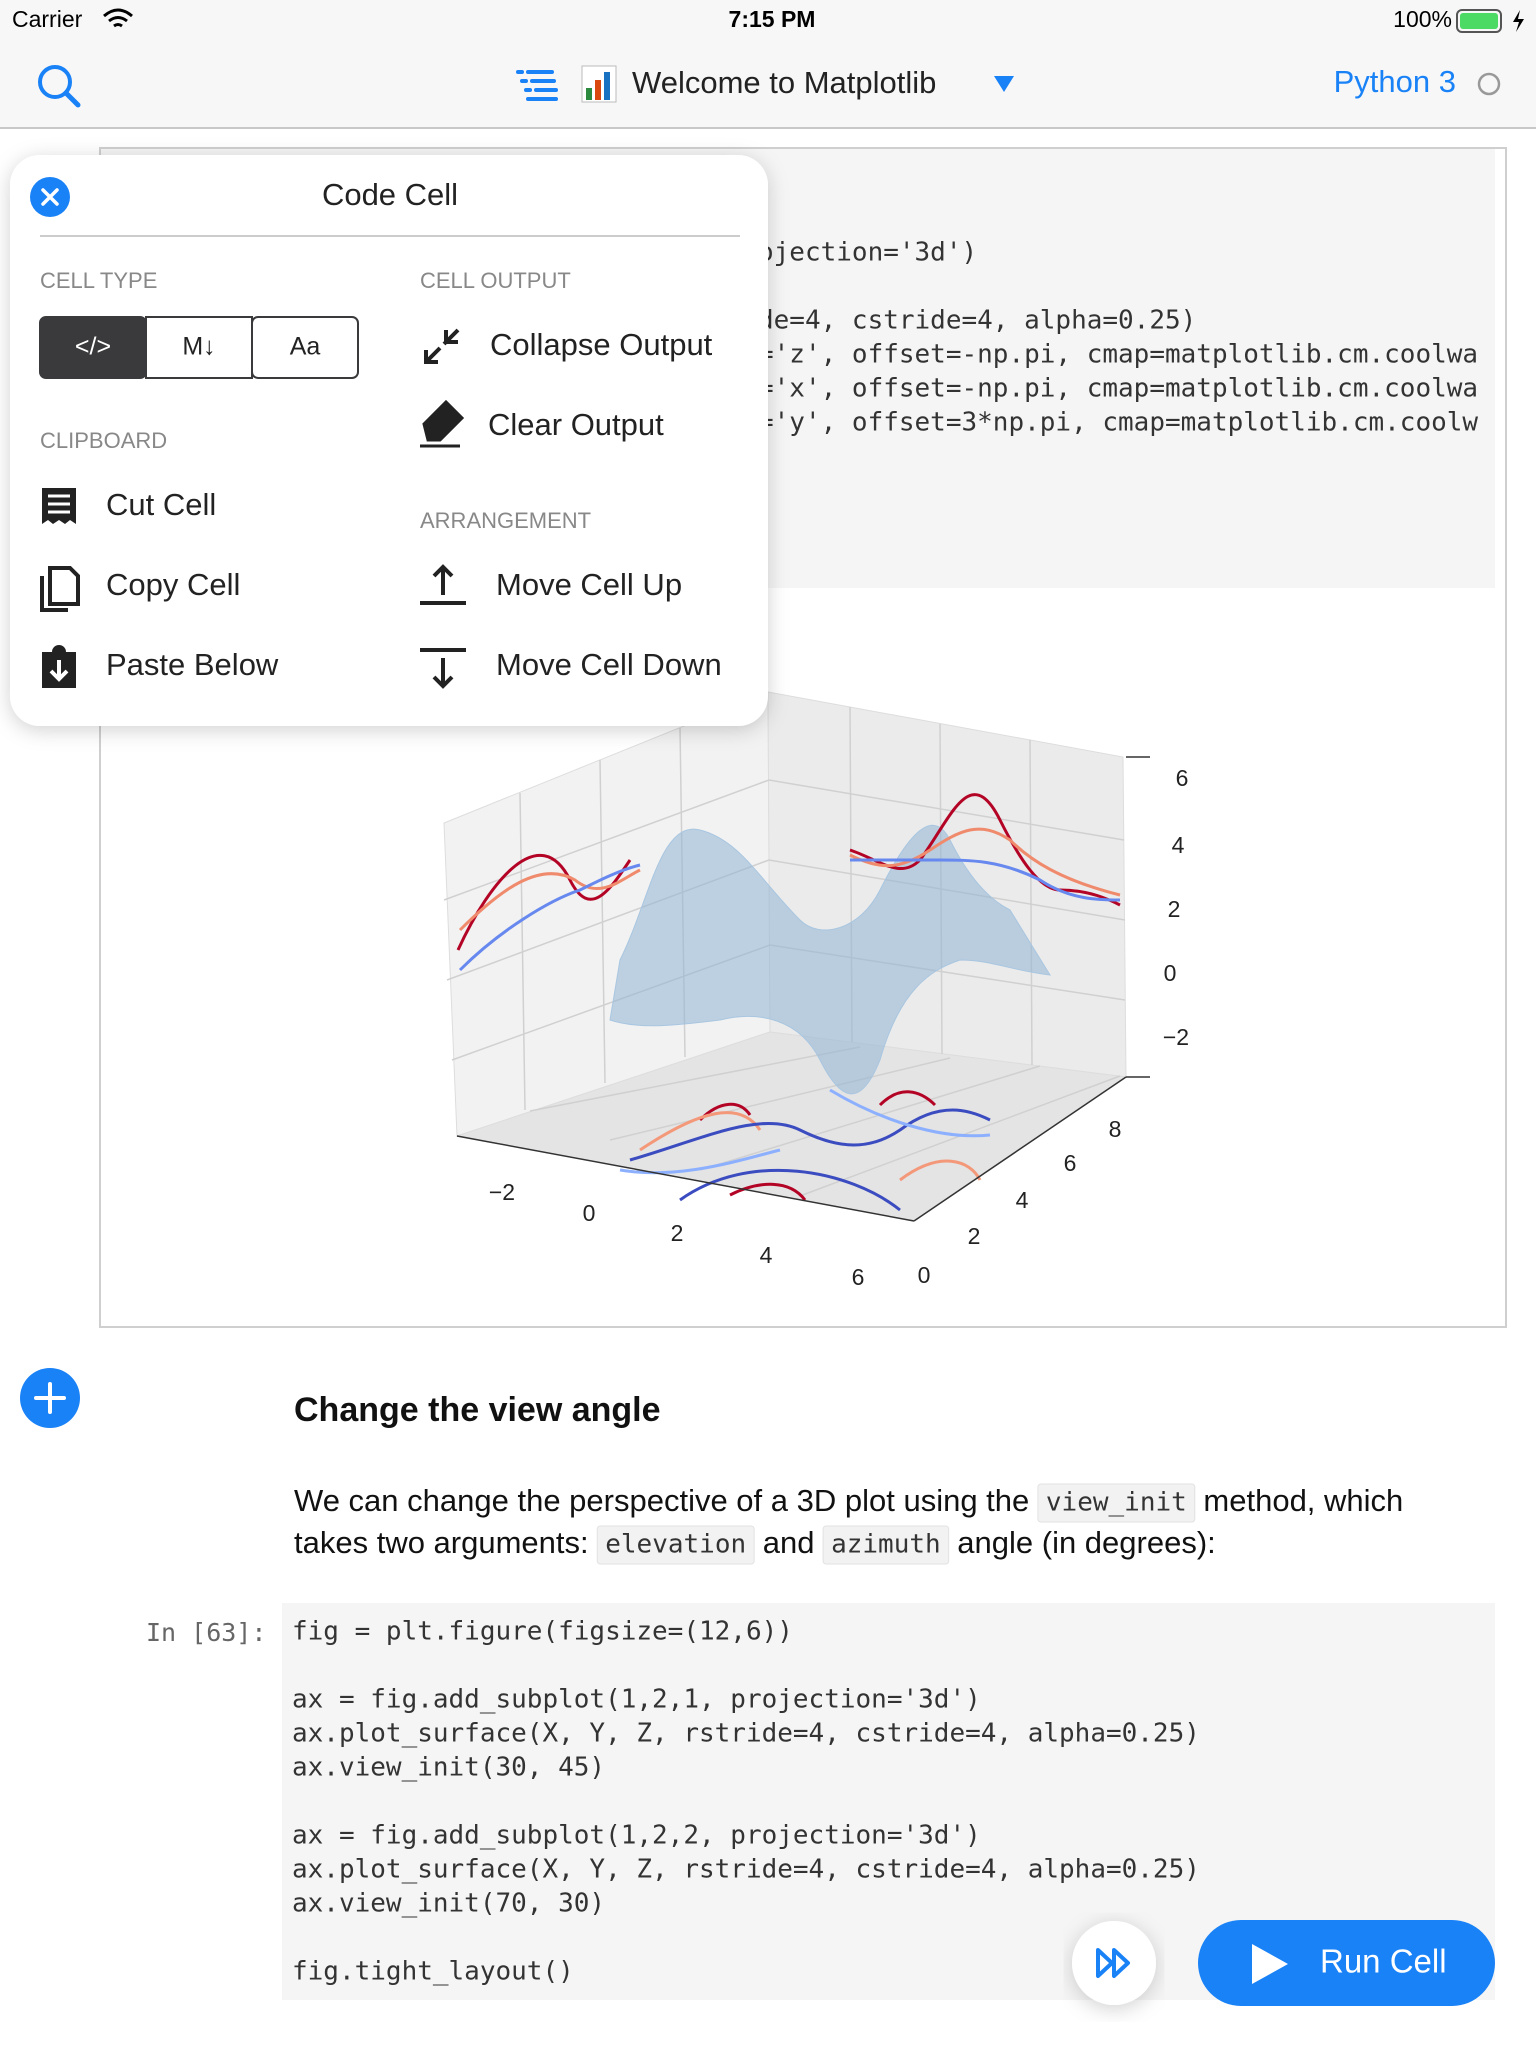  Describe the element at coordinates (173, 584) in the screenshot. I see `menu-action: Copy Cell` at that location.